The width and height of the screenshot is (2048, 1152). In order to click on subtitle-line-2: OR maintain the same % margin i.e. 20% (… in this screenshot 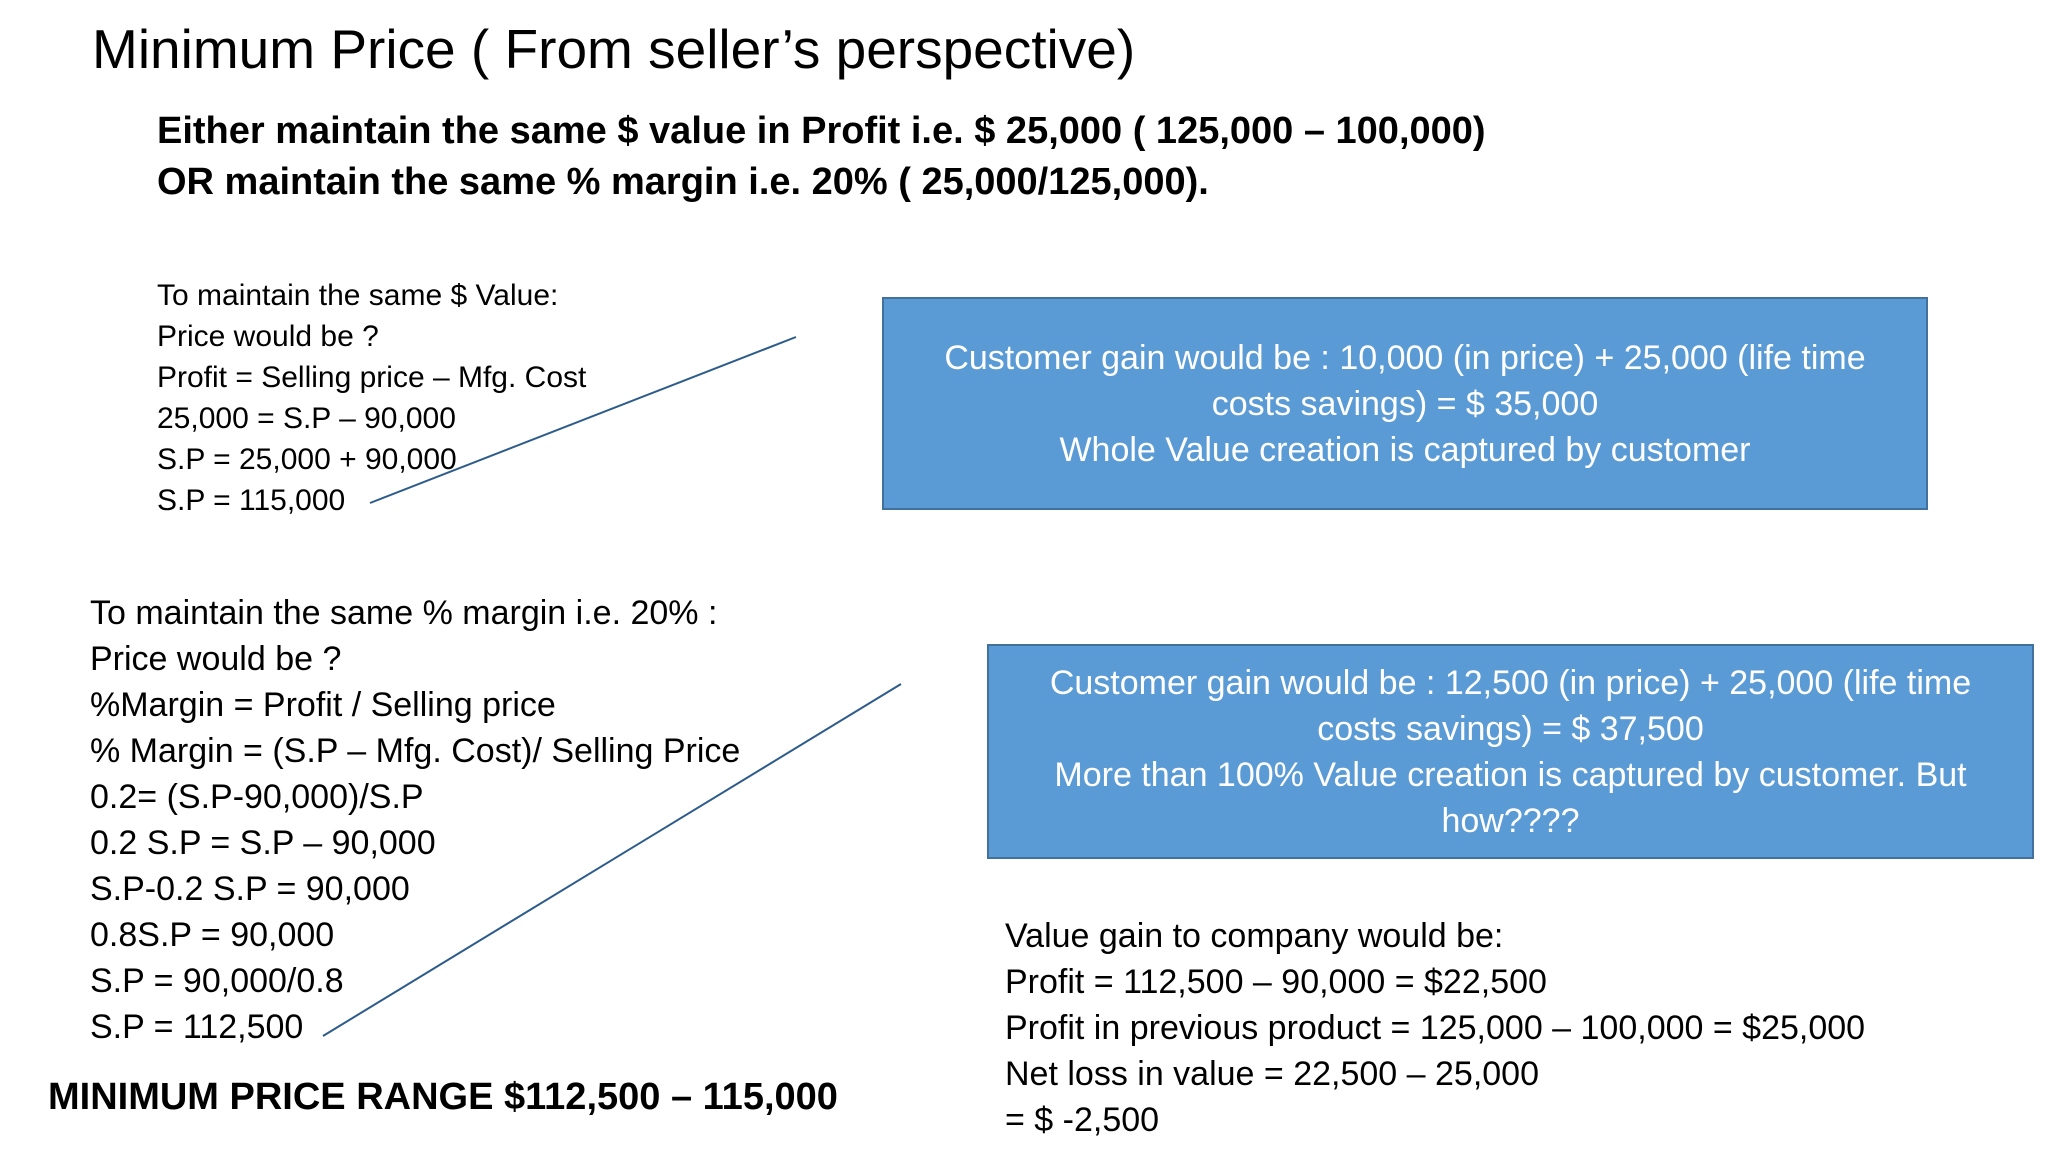, I will do `click(683, 182)`.